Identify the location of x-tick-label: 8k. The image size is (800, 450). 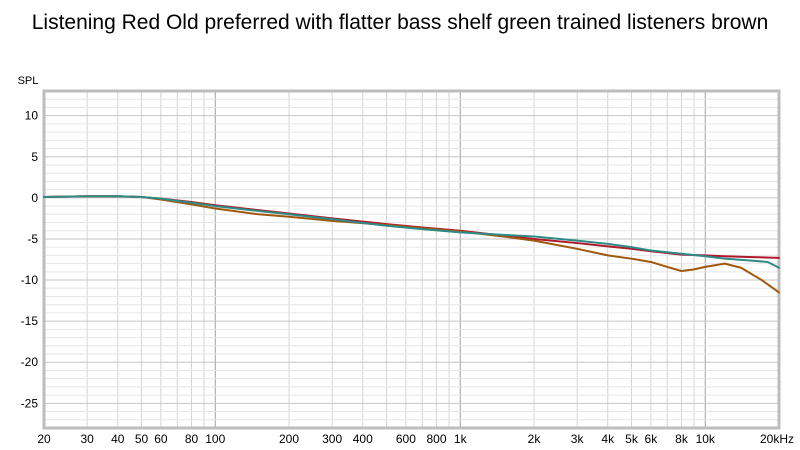
(682, 439).